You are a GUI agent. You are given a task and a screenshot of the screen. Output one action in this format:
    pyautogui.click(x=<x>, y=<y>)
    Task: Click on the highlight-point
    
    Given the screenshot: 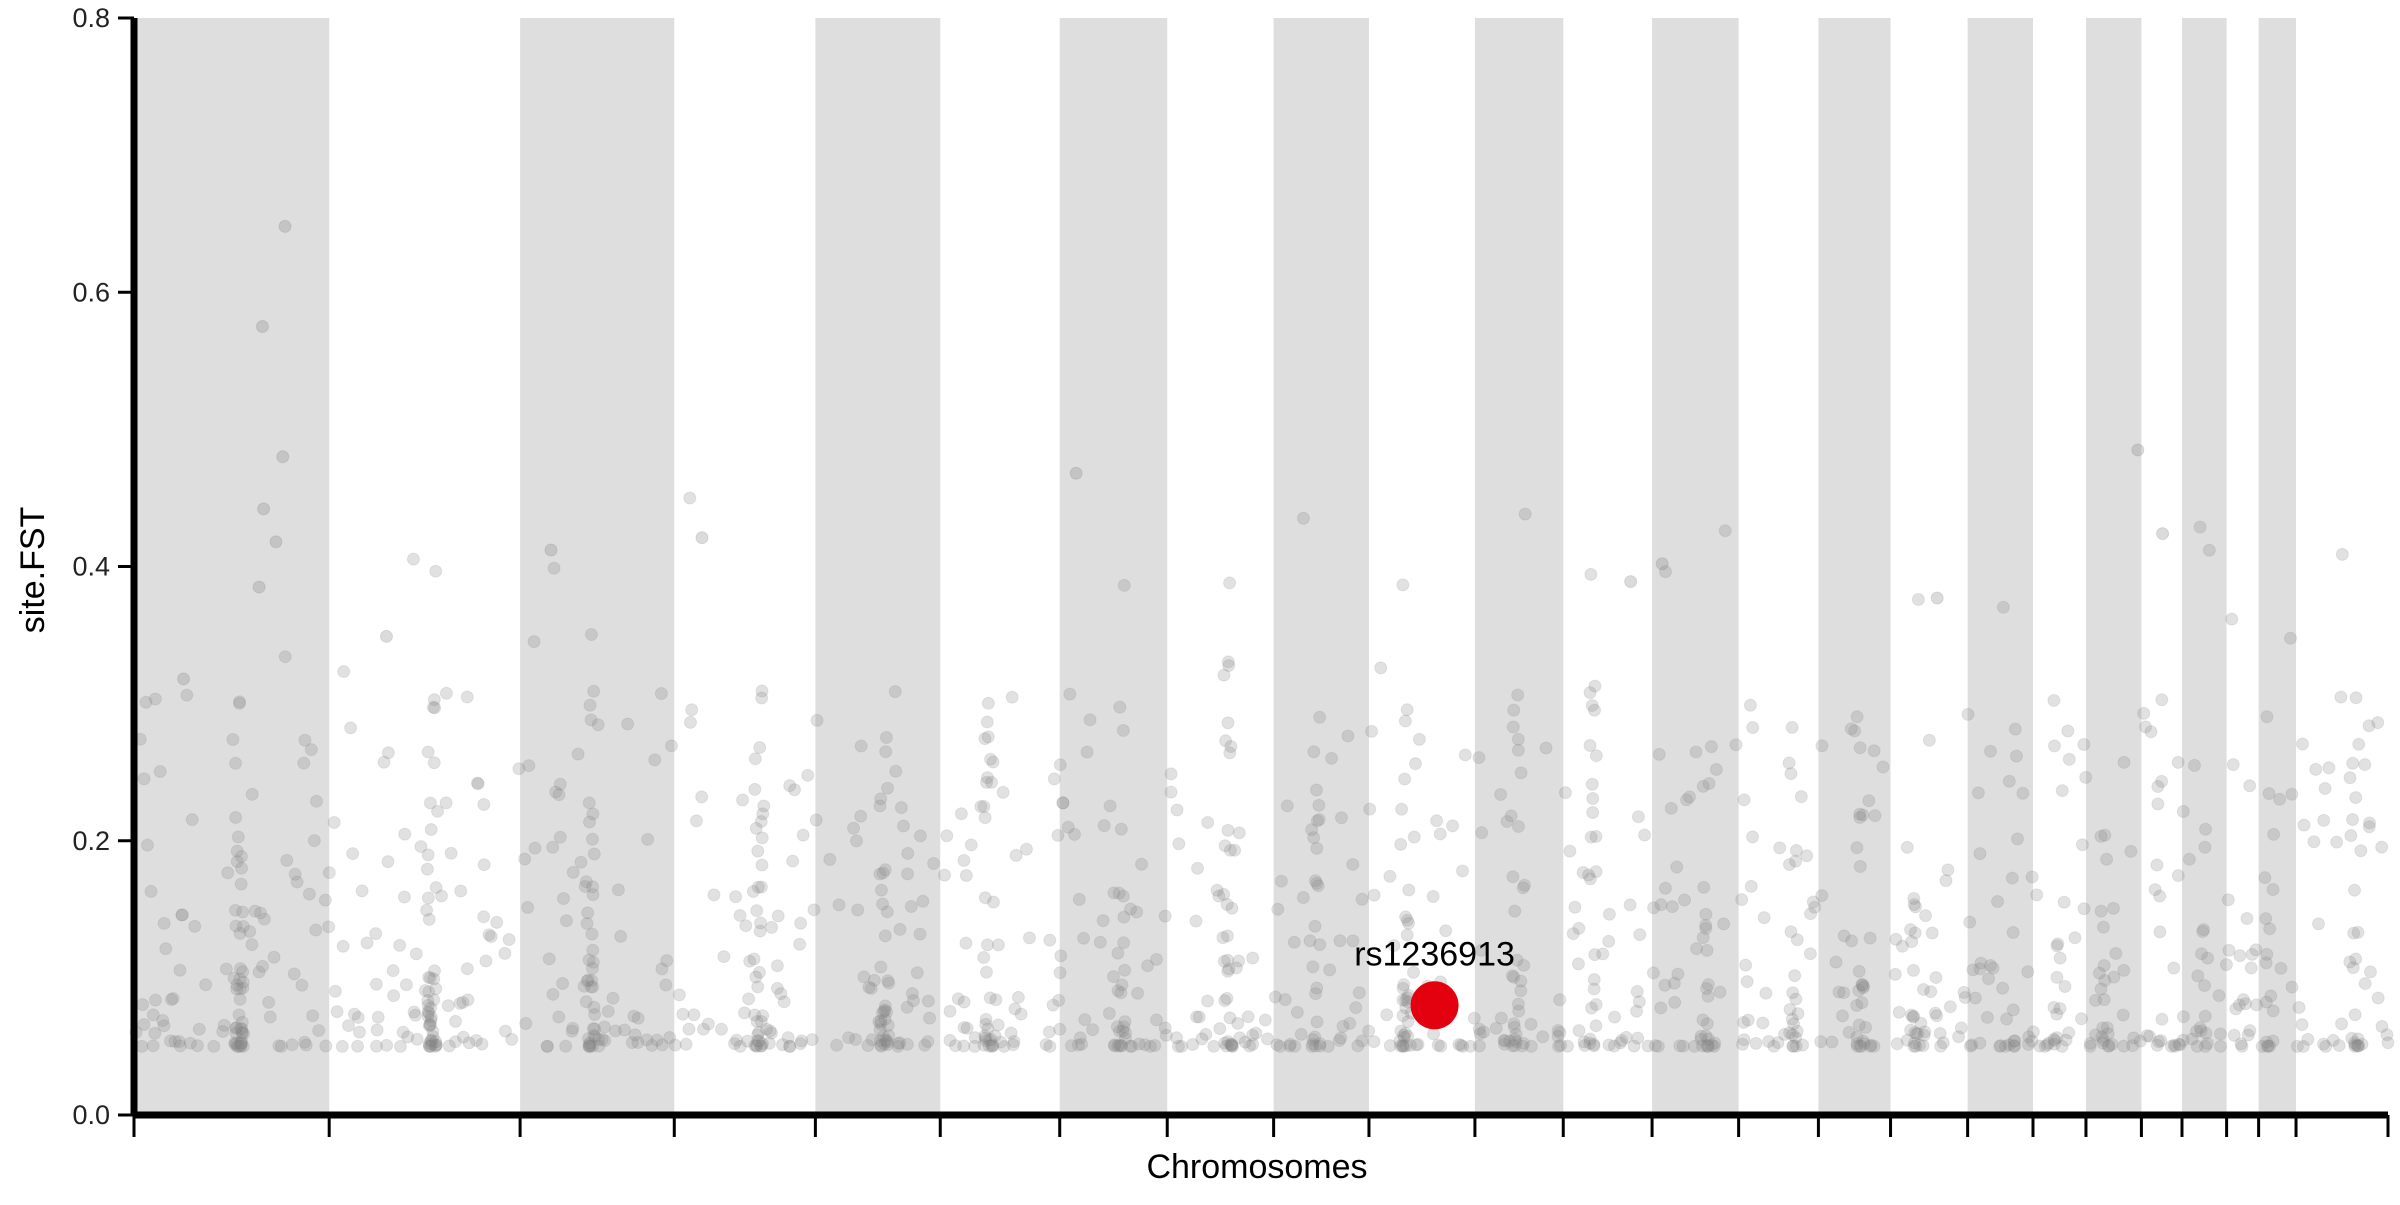 What is the action you would take?
    pyautogui.click(x=1434, y=1005)
    